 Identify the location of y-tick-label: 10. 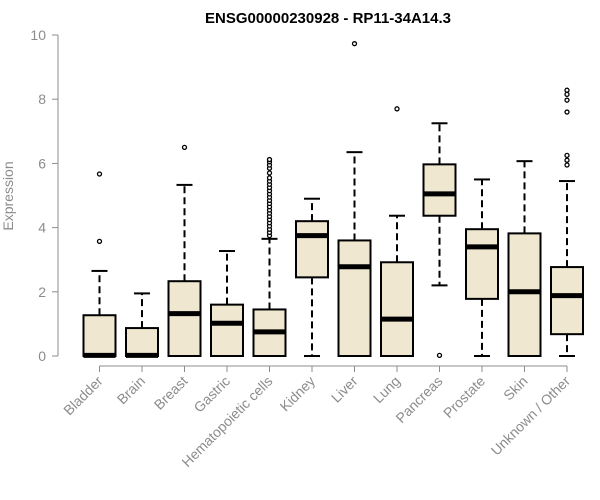
(38, 35).